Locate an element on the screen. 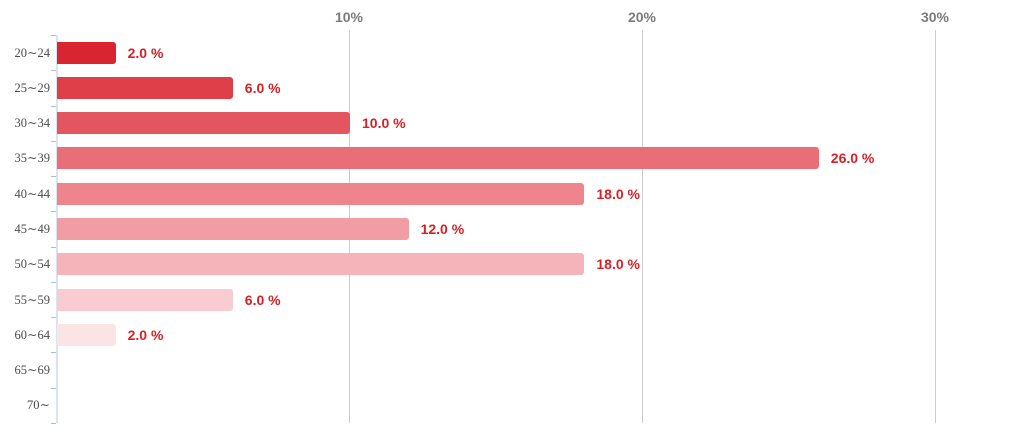  category-label: 65∼69 is located at coordinates (32, 370).